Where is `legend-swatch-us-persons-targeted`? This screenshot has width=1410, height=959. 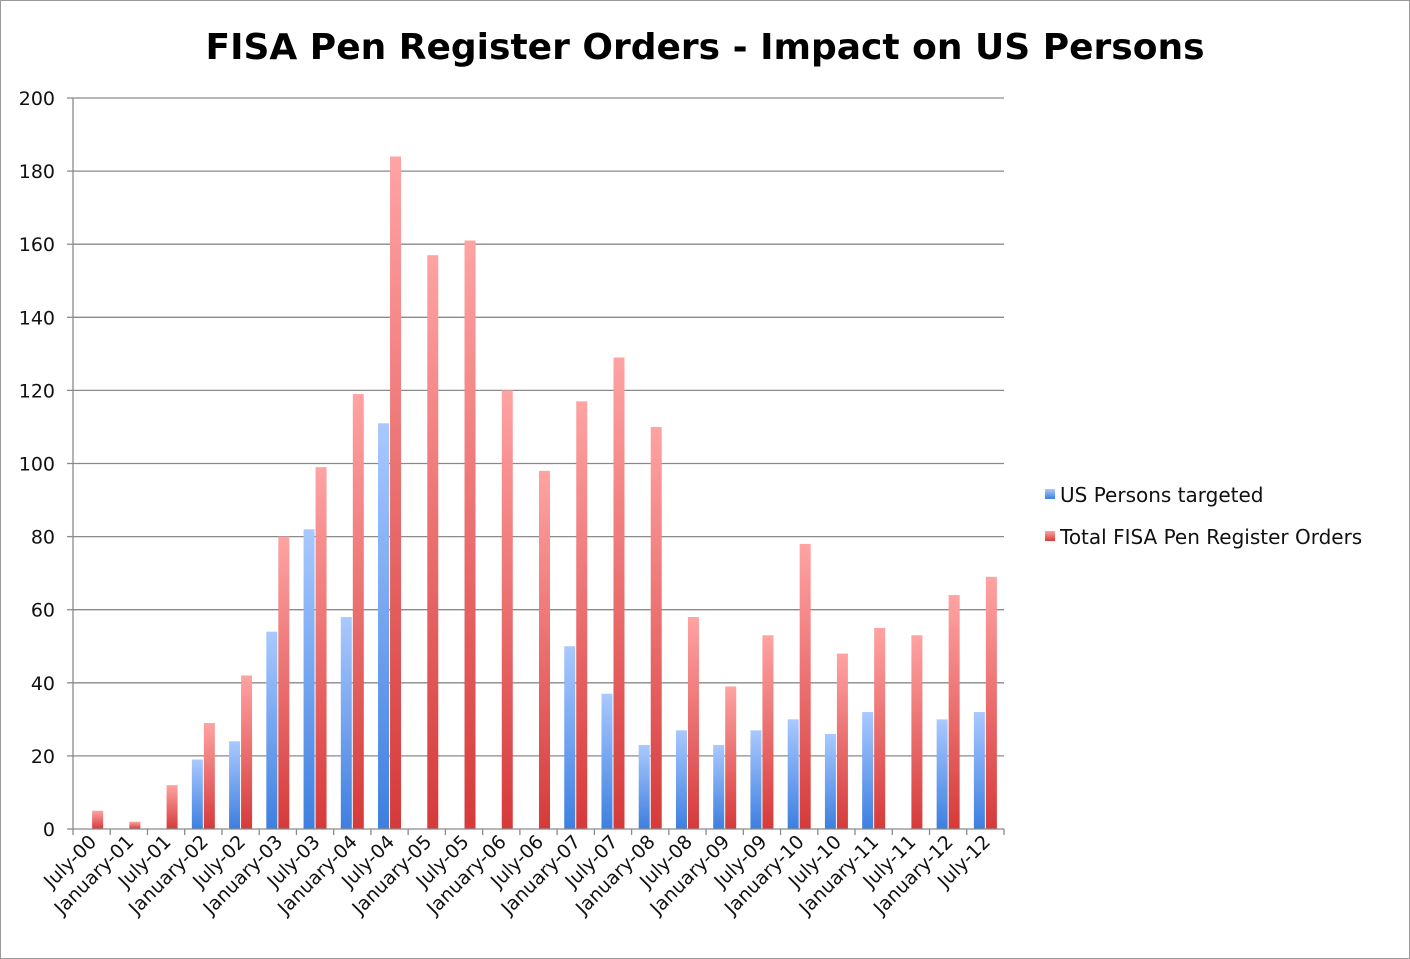 legend-swatch-us-persons-targeted is located at coordinates (1050, 494).